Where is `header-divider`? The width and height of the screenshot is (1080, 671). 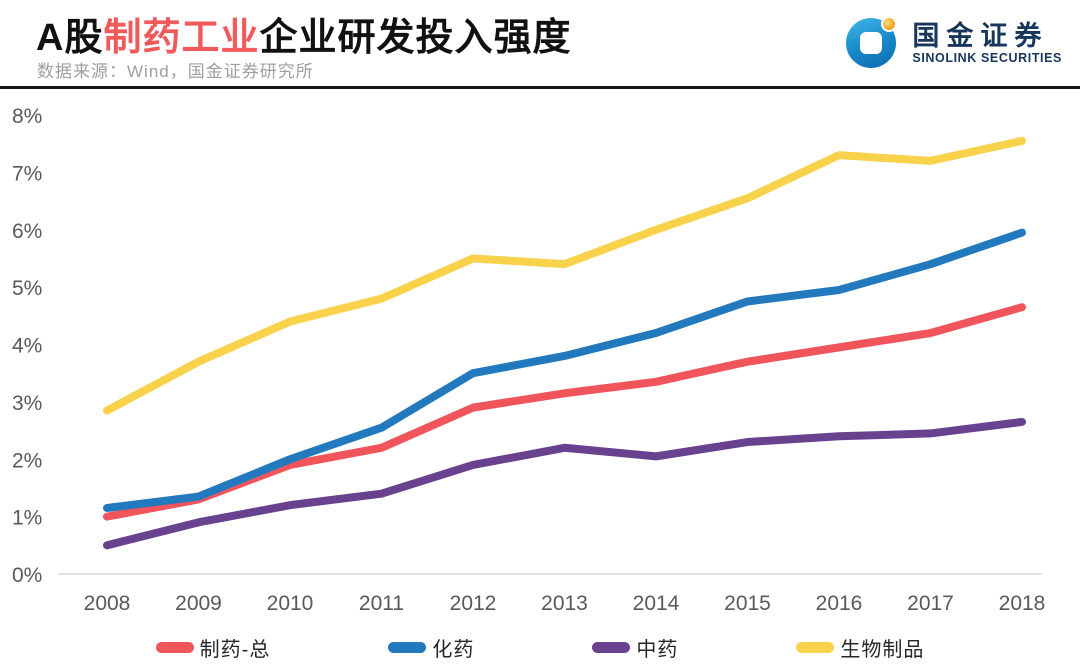
header-divider is located at coordinates (540, 87).